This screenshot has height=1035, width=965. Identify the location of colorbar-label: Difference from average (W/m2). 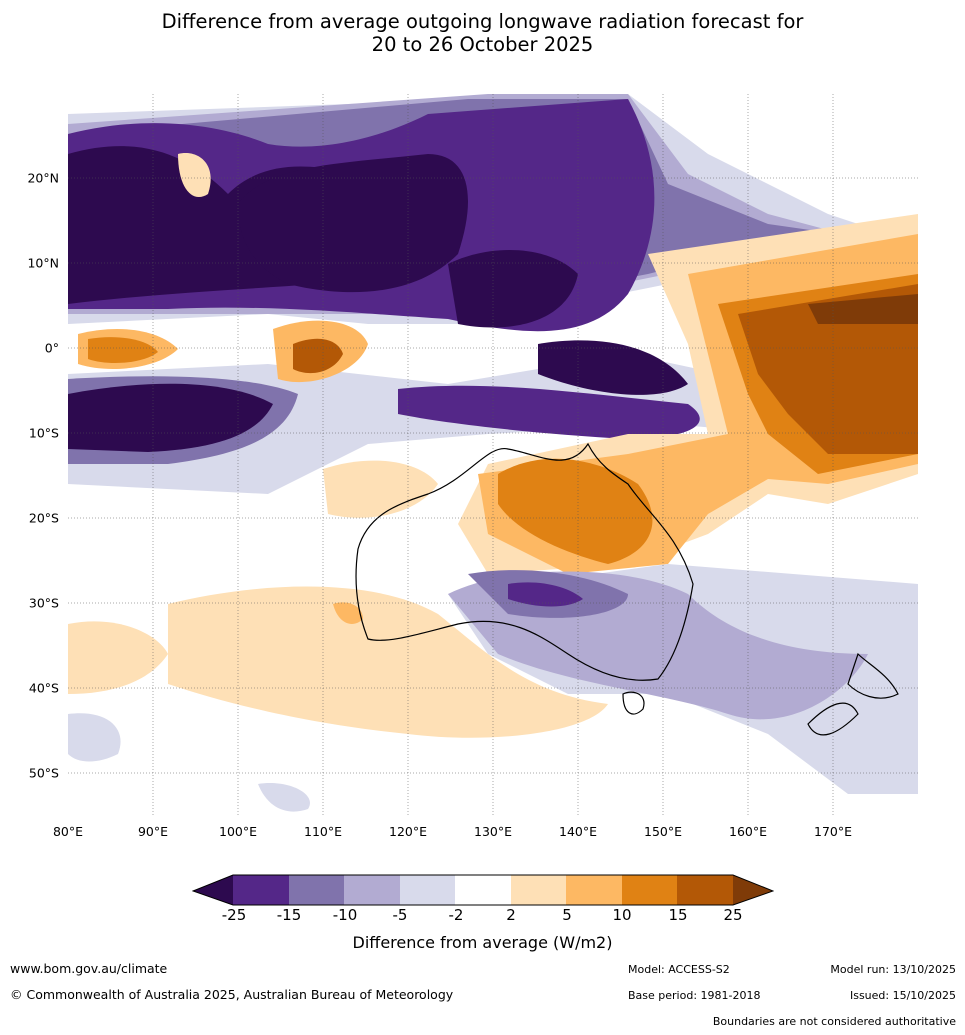
(482, 942).